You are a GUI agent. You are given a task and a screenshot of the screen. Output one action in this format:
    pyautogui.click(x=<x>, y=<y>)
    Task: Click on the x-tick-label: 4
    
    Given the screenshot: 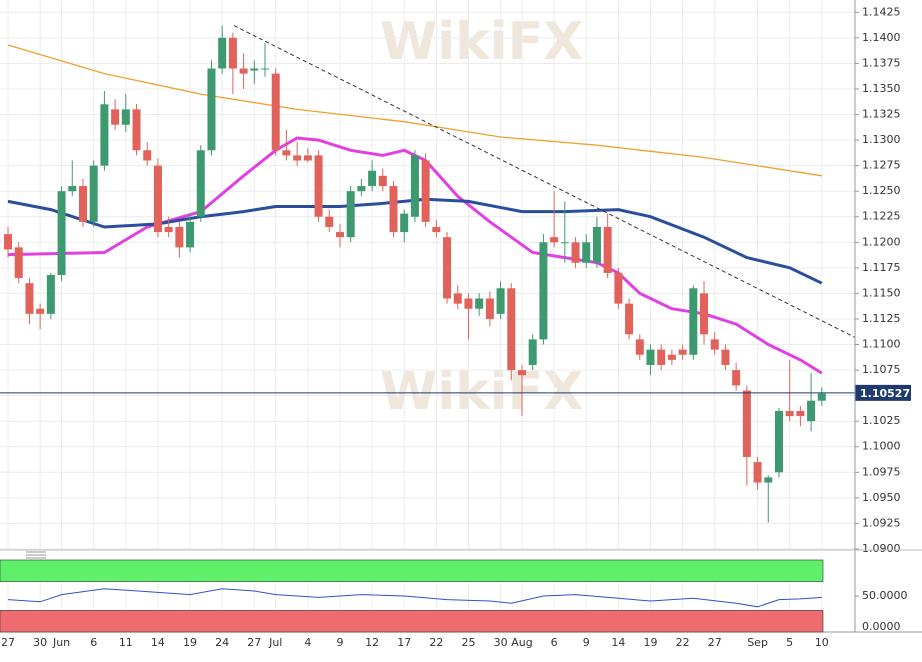 What is the action you would take?
    pyautogui.click(x=307, y=642)
    